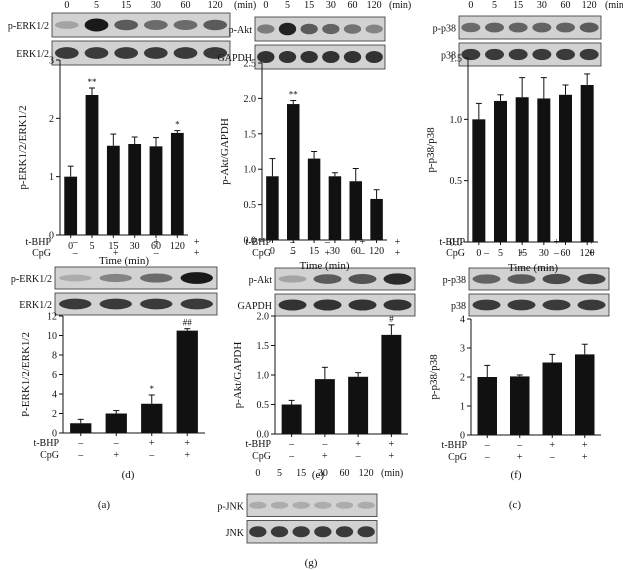  I want to click on panel-label: (a), so click(104, 505).